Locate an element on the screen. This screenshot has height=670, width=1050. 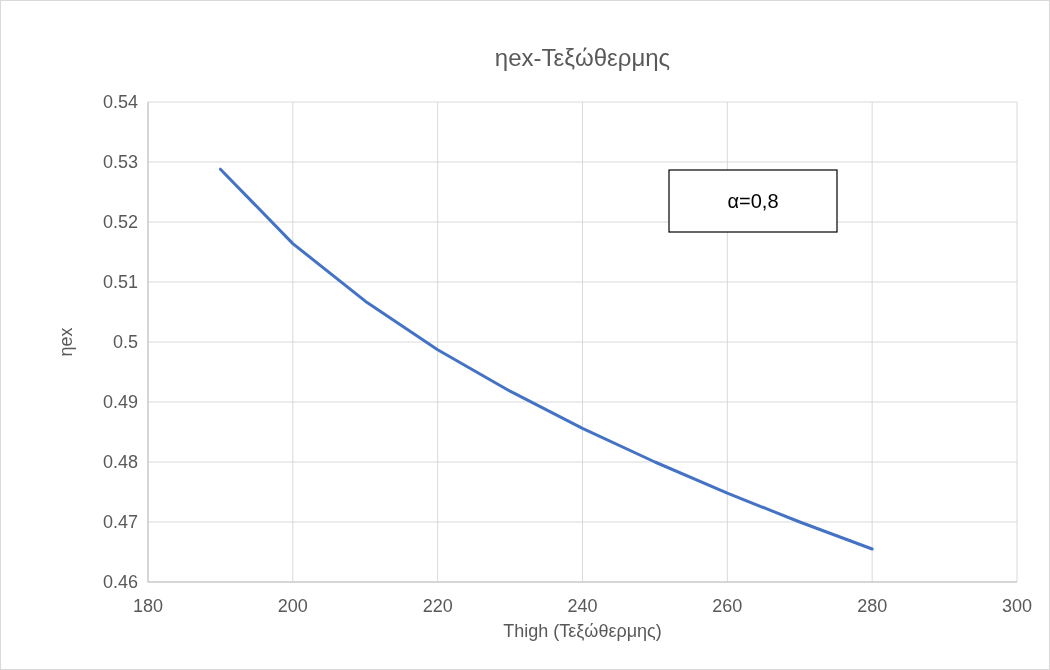
y-tick-label: 0.47 is located at coordinates (120, 522).